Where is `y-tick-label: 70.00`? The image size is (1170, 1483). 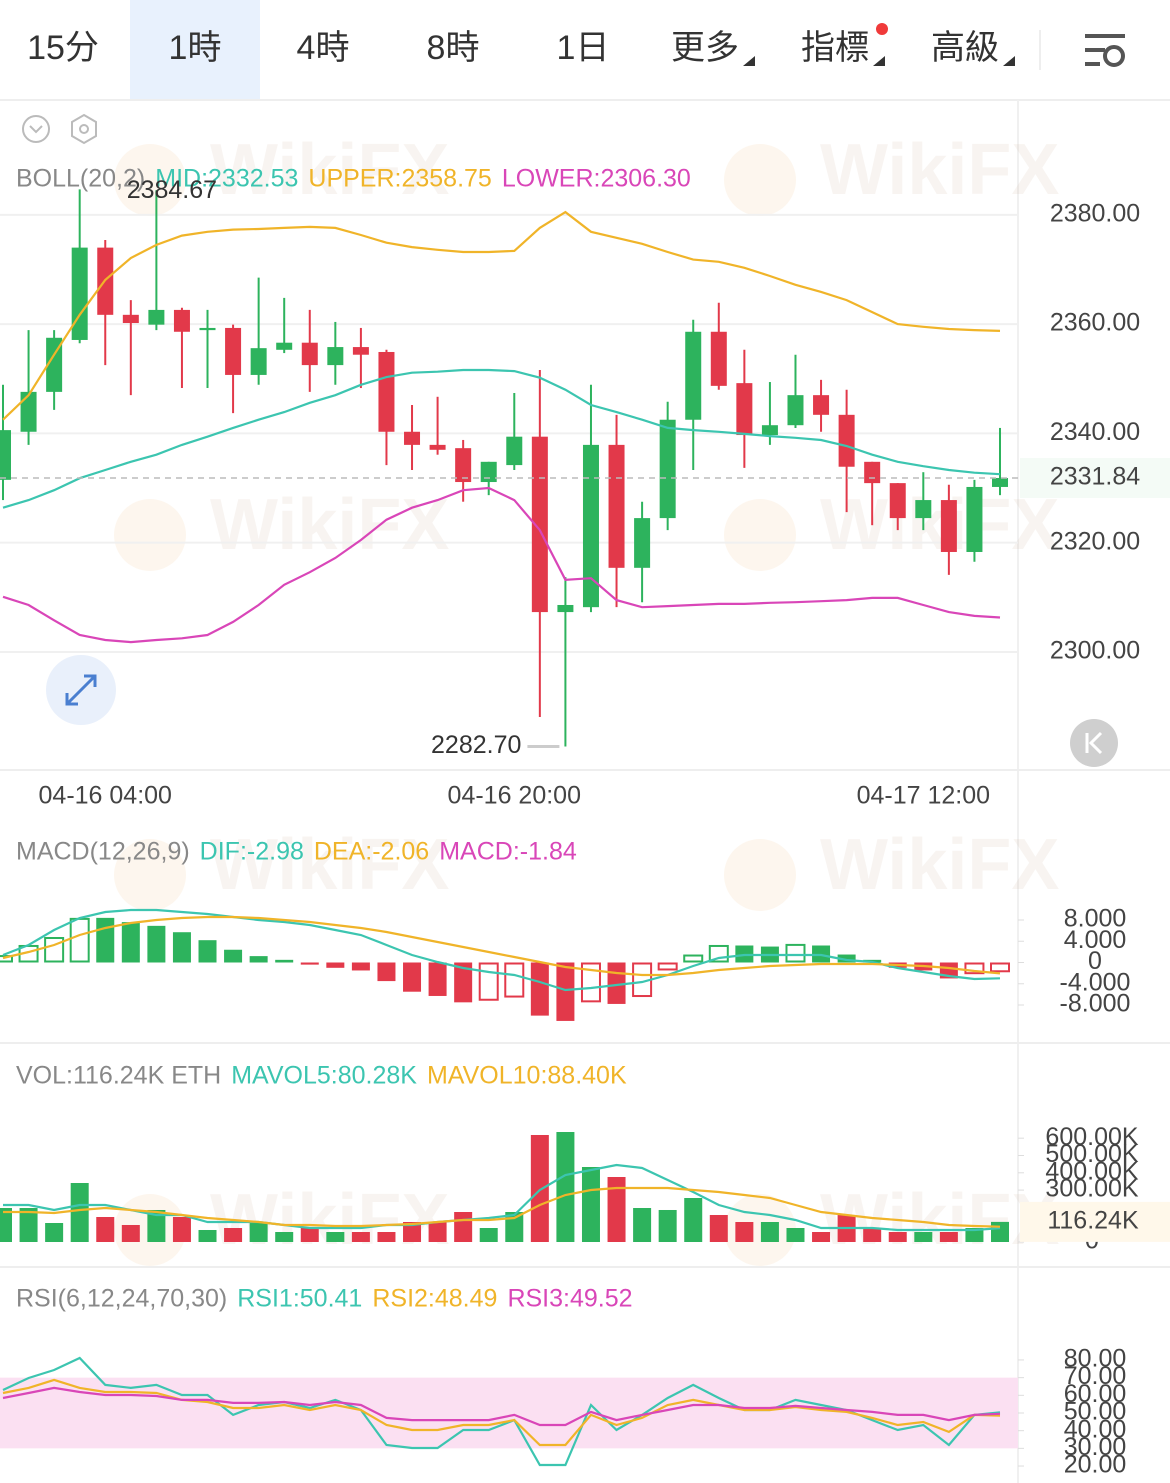
y-tick-label: 70.00 is located at coordinates (1095, 1376).